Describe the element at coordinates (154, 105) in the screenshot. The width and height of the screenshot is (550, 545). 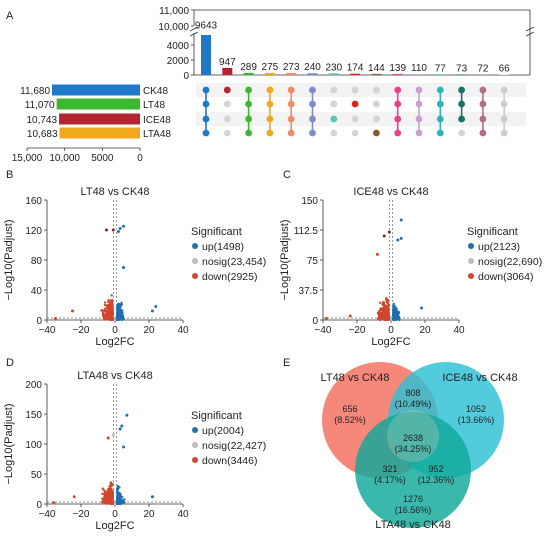
I see `set-name-label: LT48` at that location.